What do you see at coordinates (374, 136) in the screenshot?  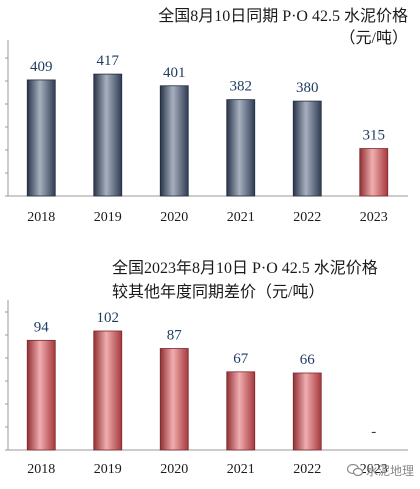 I see `data-label-2023: 315` at bounding box center [374, 136].